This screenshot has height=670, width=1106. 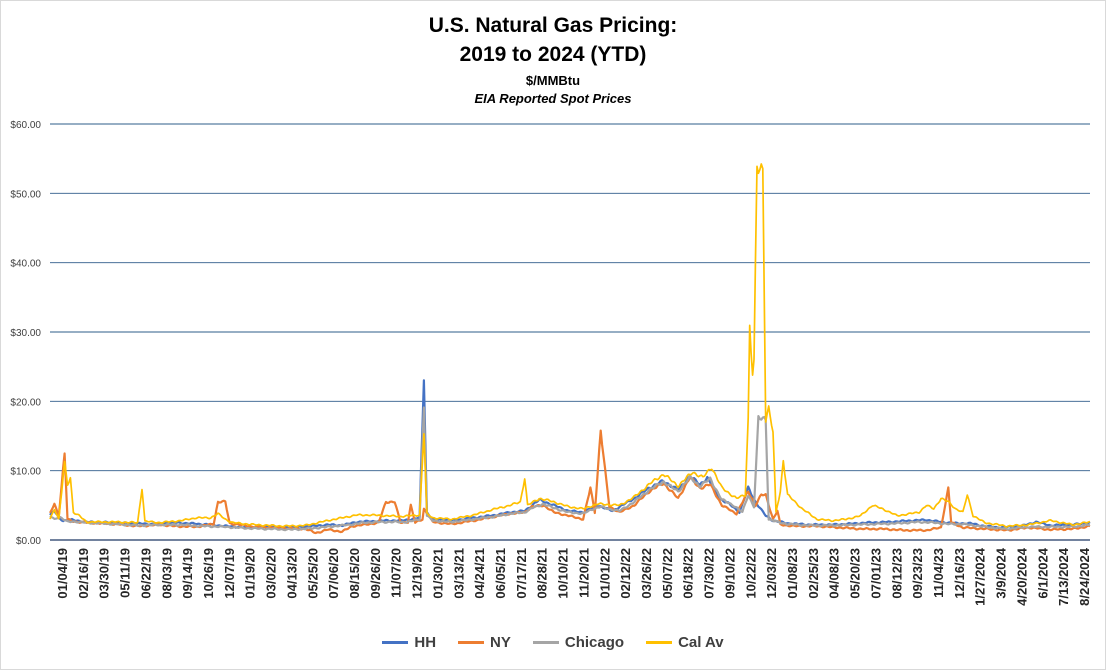 I want to click on series-line-ny, so click(x=570, y=482).